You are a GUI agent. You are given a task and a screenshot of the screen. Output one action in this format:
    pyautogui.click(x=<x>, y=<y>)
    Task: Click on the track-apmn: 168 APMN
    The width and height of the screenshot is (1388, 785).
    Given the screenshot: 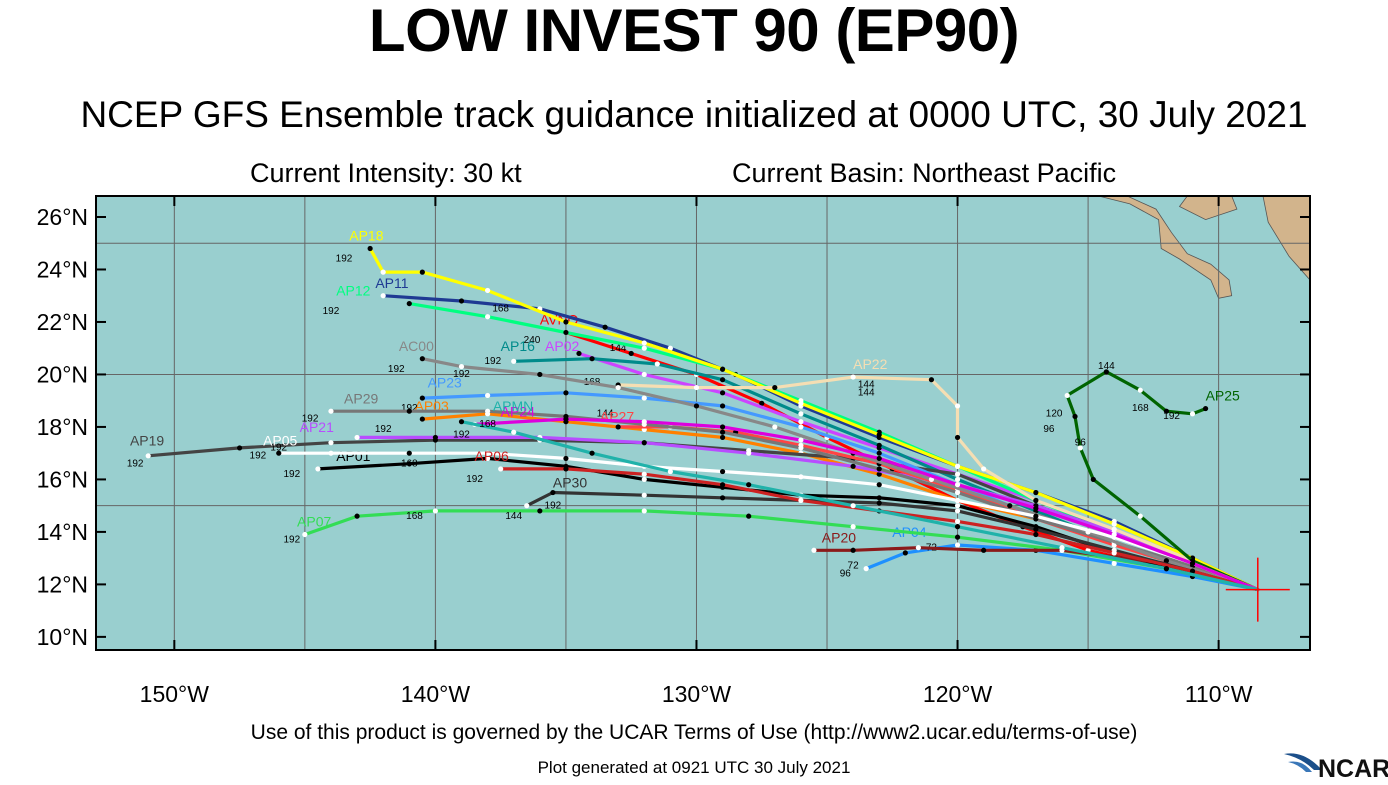 What is the action you would take?
    pyautogui.click(x=859, y=495)
    